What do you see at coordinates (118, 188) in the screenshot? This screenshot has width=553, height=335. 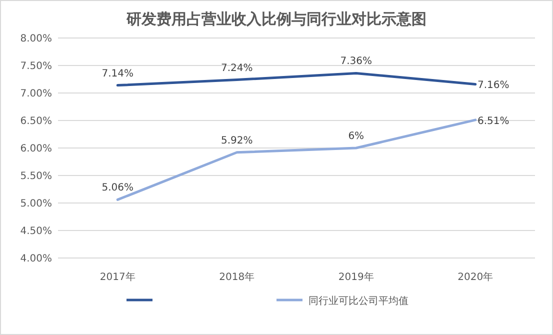 I see `data-label: 5.06%` at bounding box center [118, 188].